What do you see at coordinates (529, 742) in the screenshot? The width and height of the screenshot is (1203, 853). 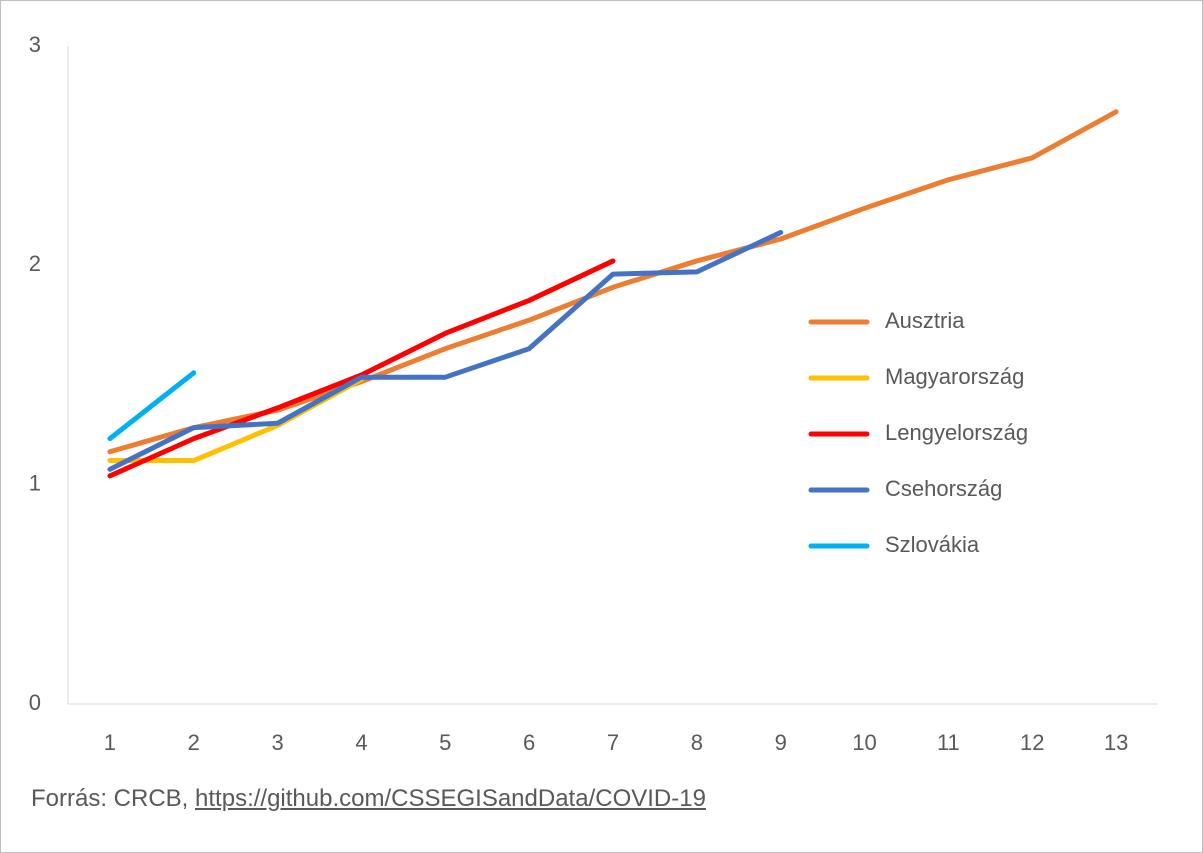 I see `x-tick-label: 6` at bounding box center [529, 742].